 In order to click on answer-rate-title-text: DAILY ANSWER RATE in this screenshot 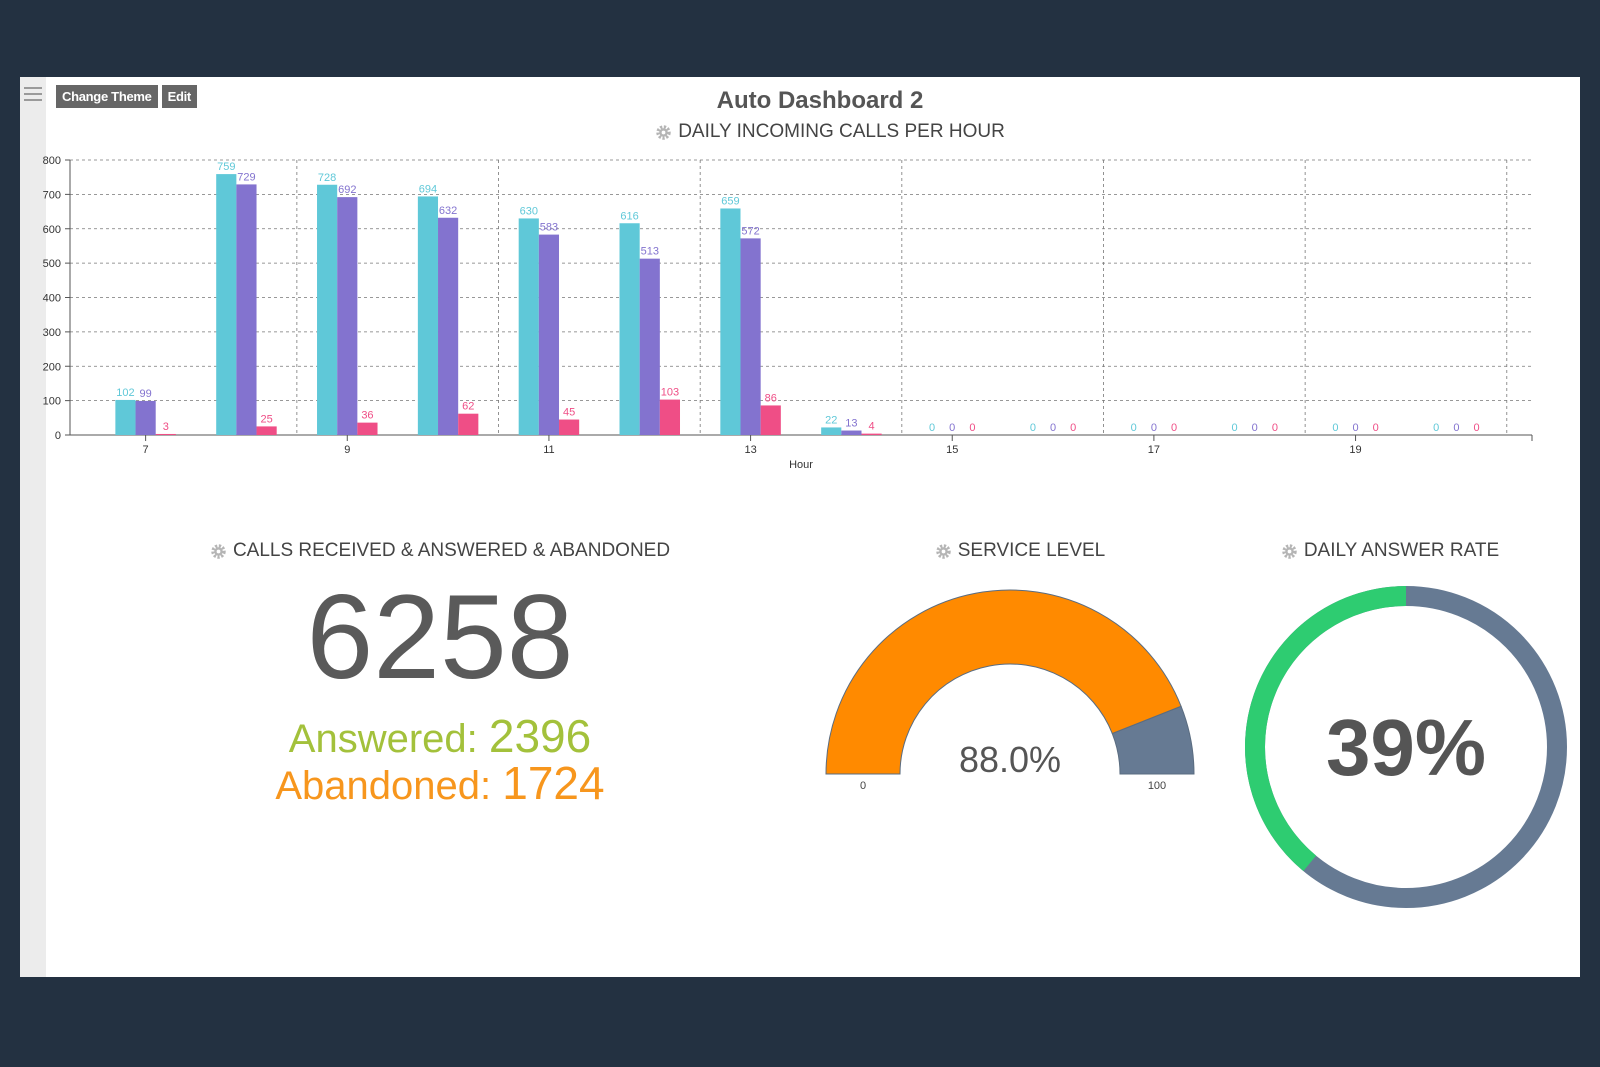, I will do `click(1401, 550)`.